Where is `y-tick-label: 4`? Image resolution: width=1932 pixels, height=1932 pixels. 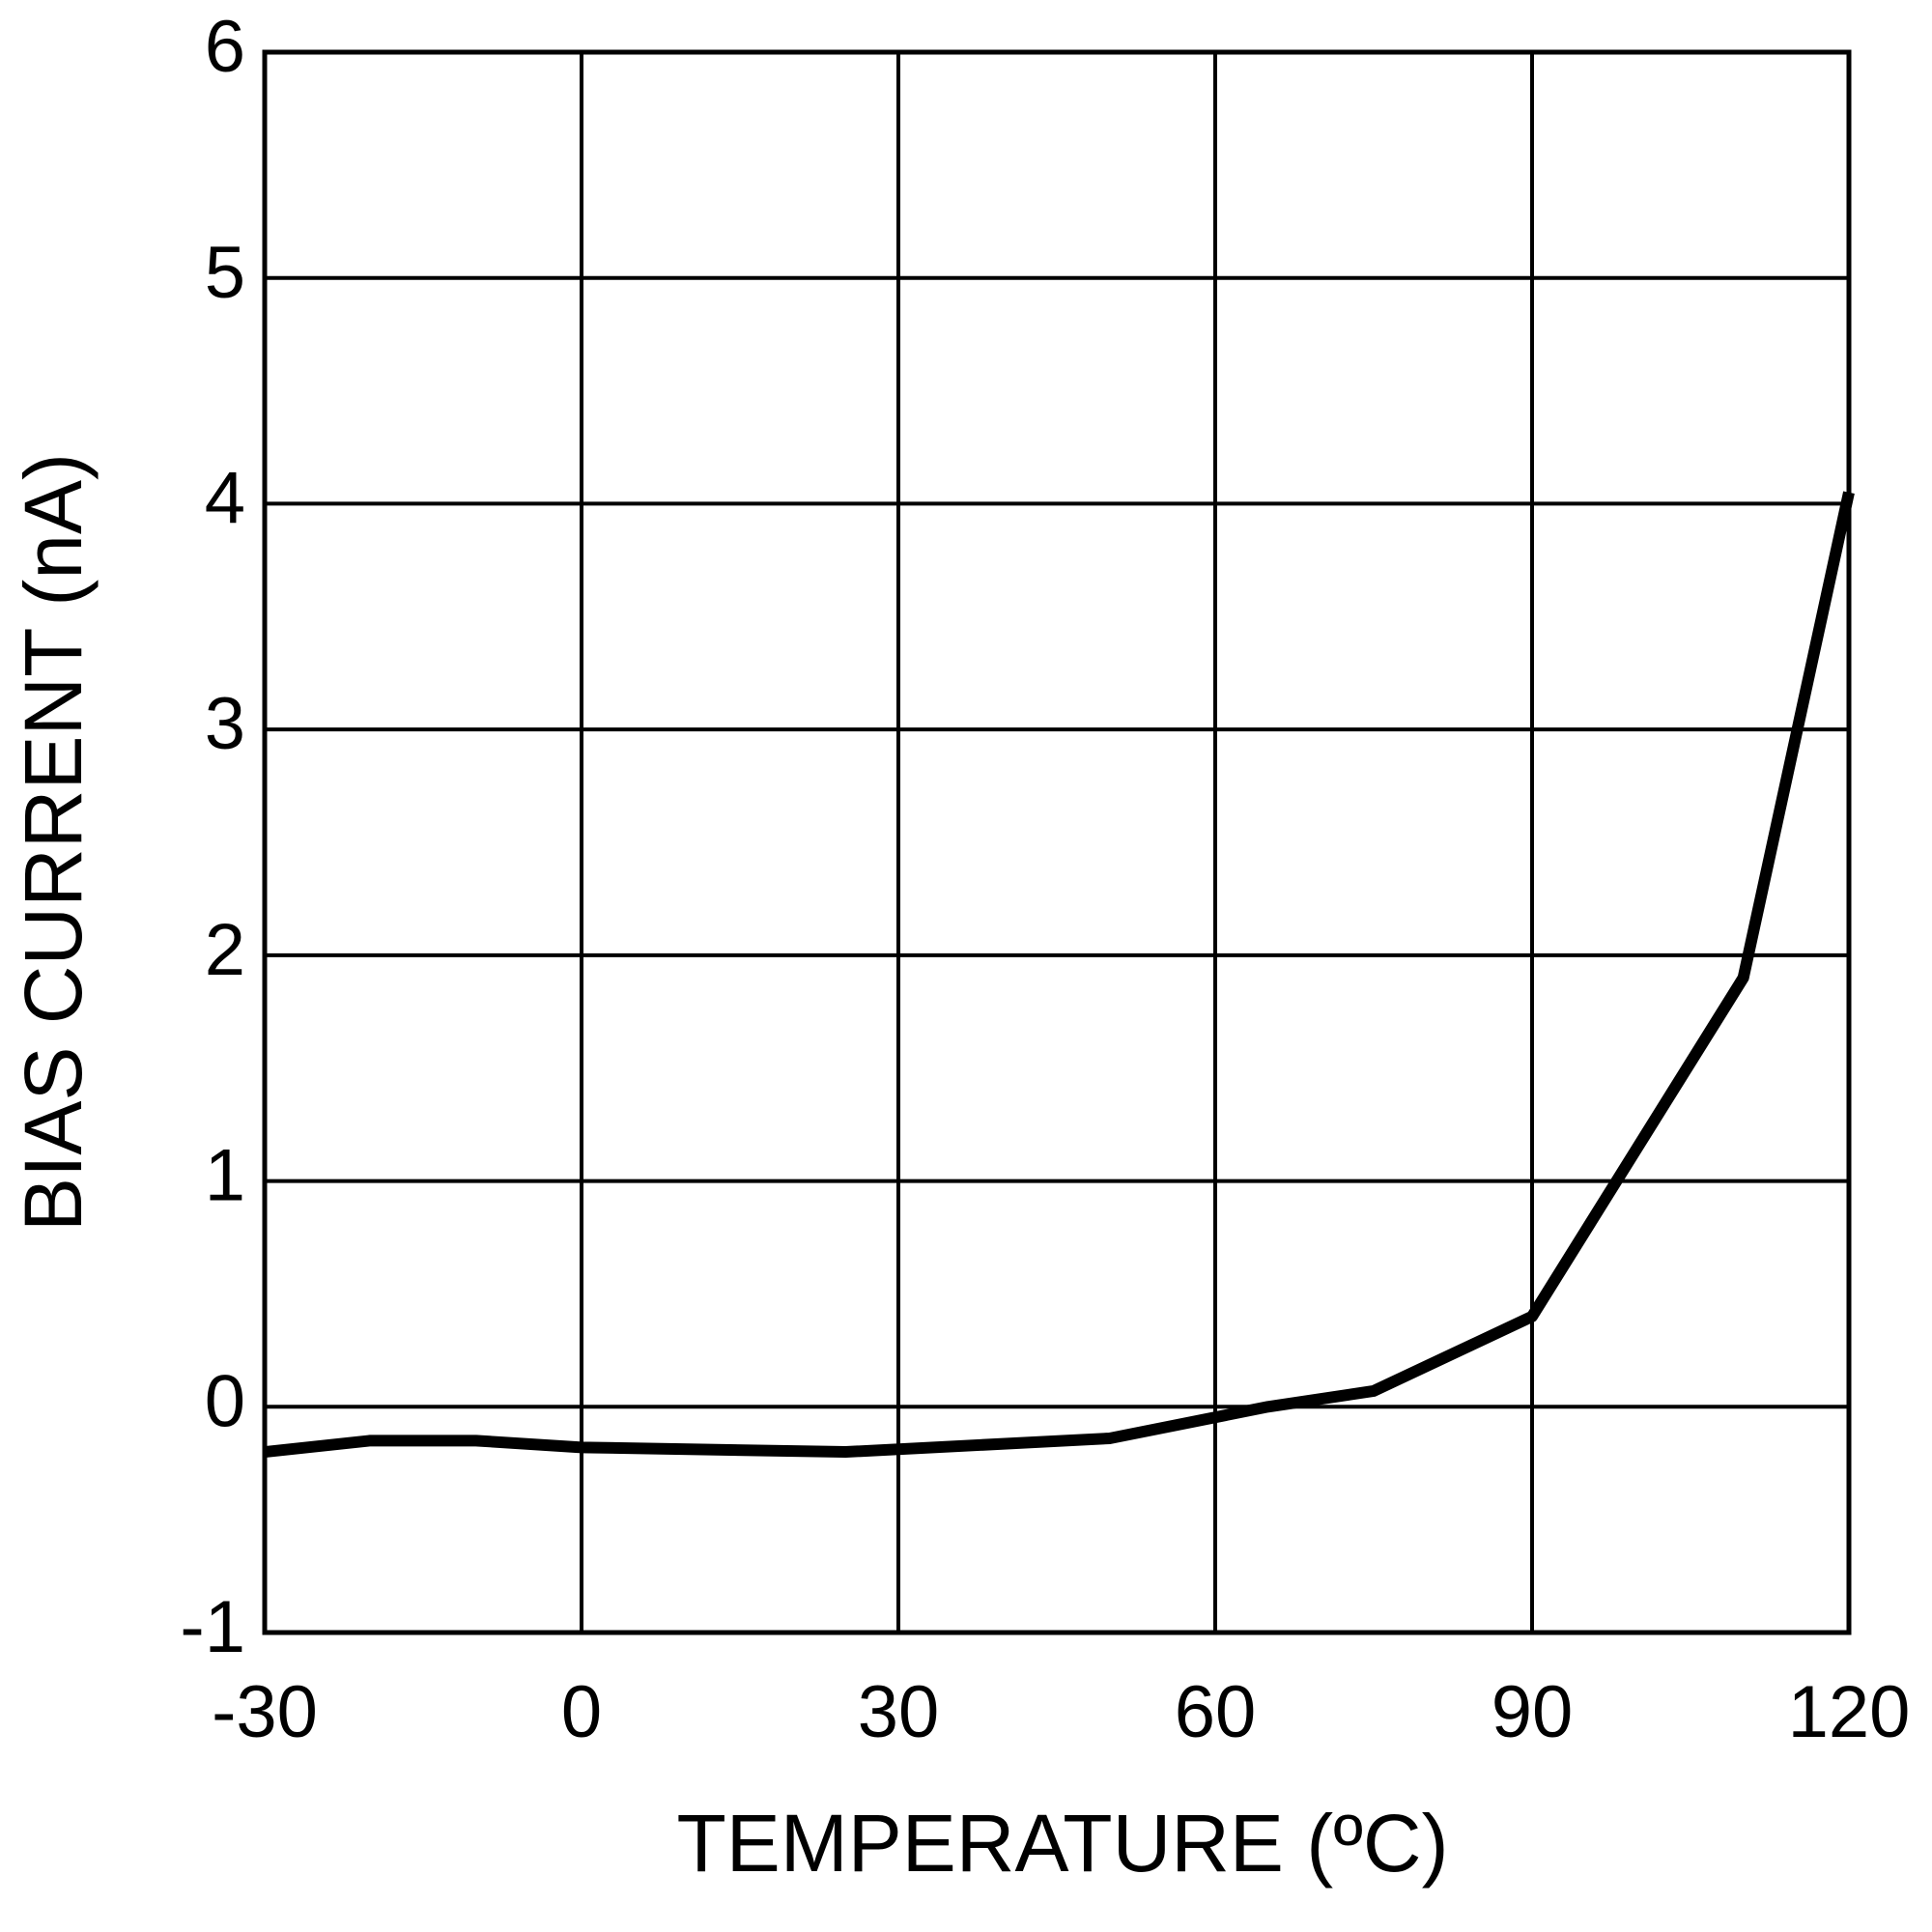 y-tick-label: 4 is located at coordinates (225, 499).